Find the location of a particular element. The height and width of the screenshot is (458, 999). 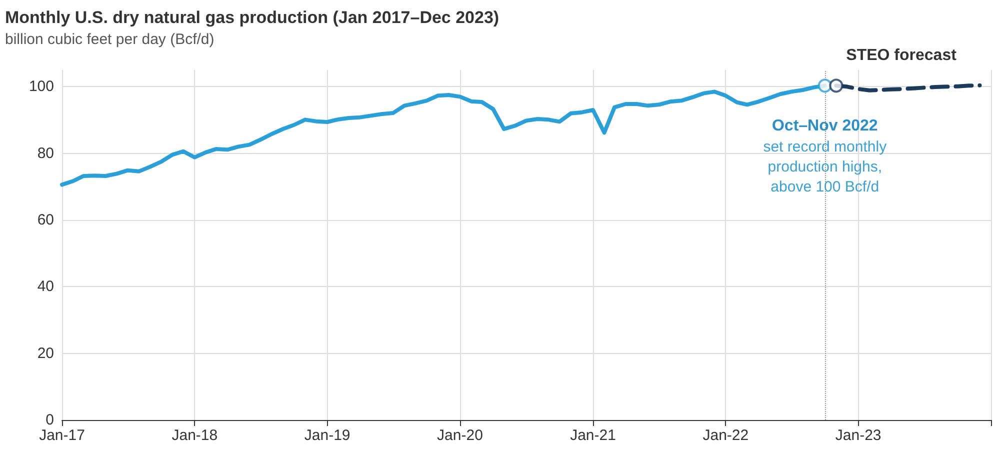

annotation: Oct–Nov 2022 set record monthly production highs, above 100 Bcf/d is located at coordinates (825, 157).